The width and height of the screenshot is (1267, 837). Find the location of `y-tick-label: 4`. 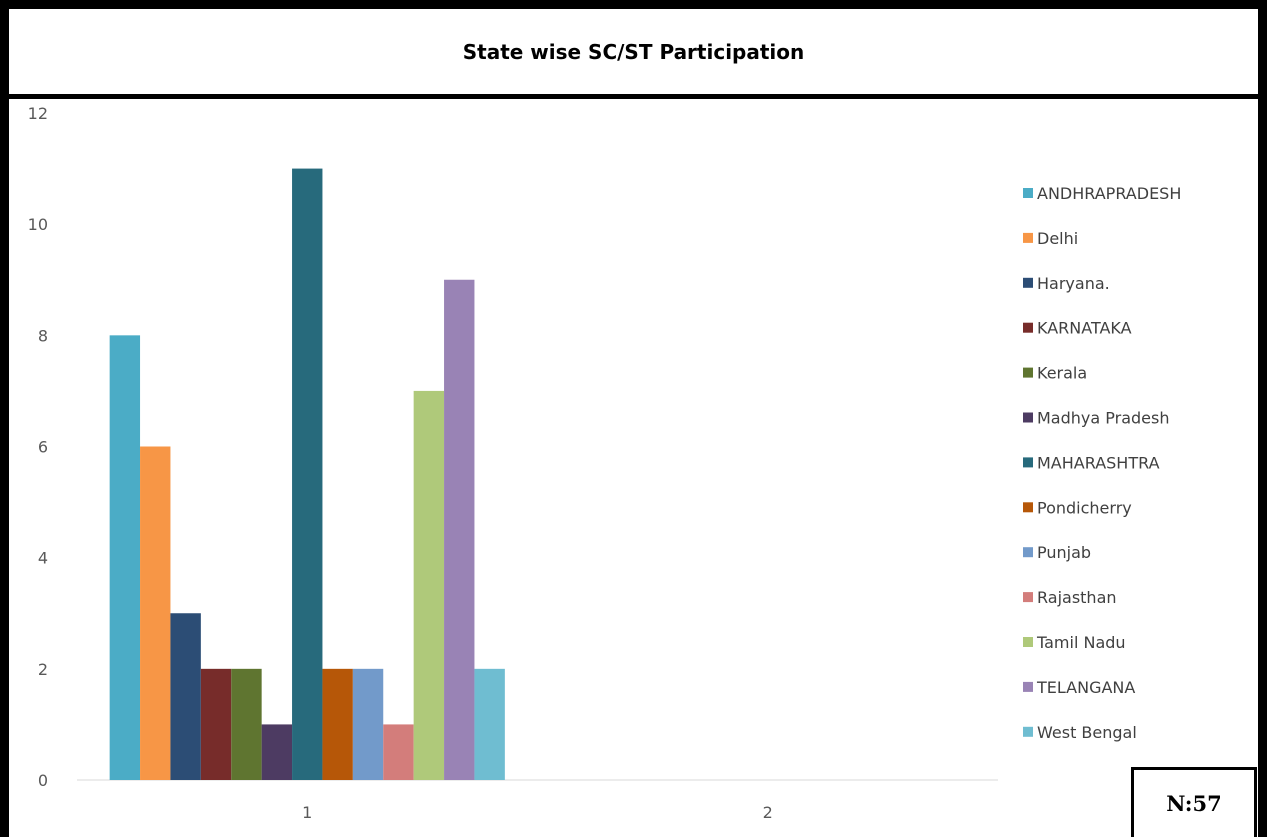

y-tick-label: 4 is located at coordinates (43, 558).